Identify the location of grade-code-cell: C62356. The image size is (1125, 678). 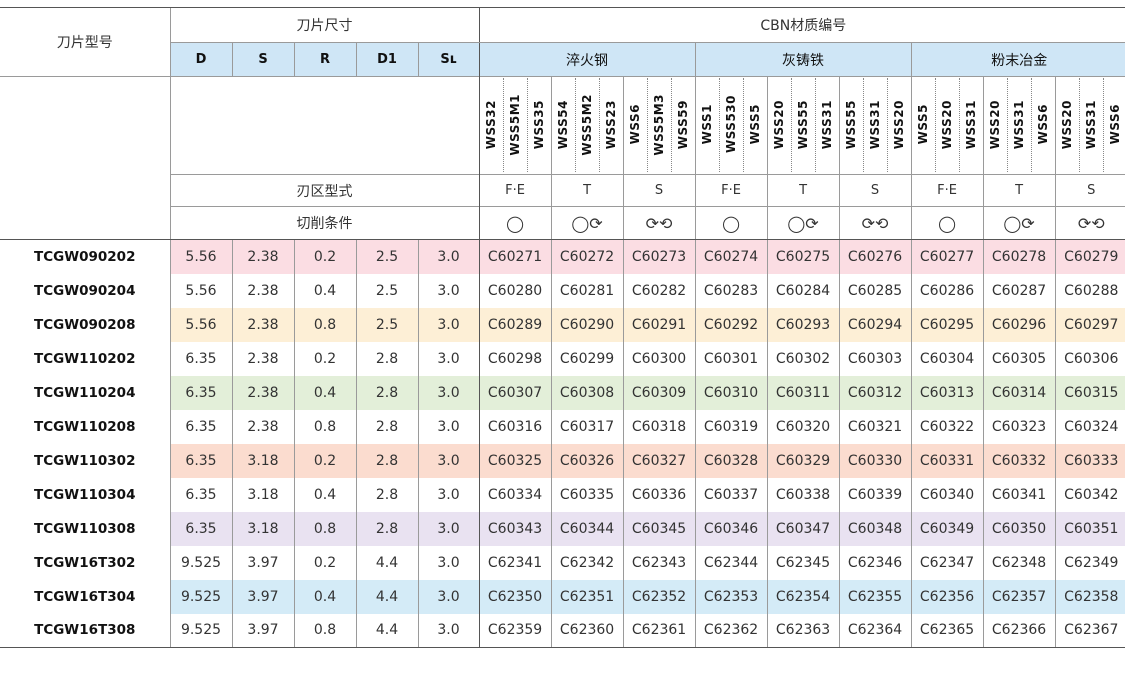
(947, 596).